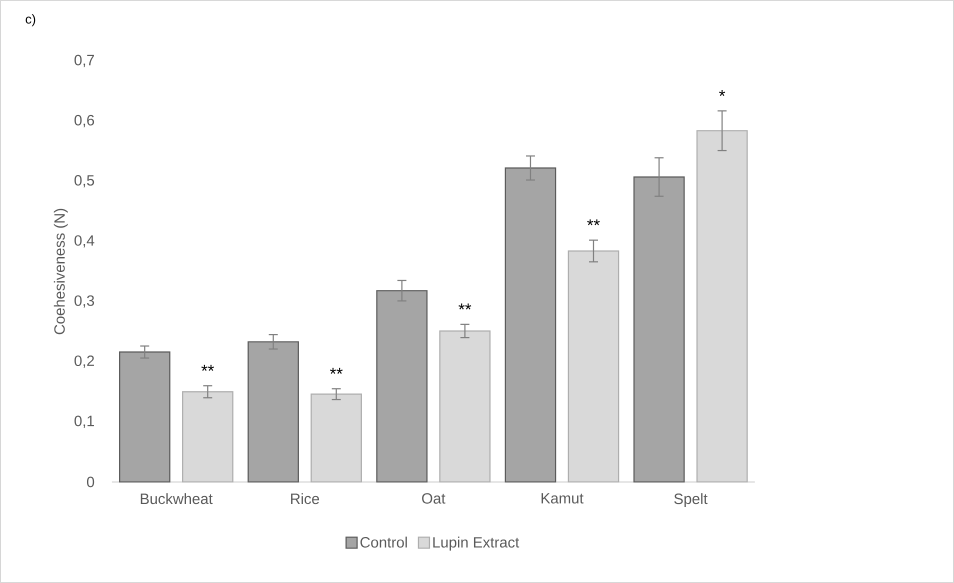 Image resolution: width=954 pixels, height=583 pixels. Describe the element at coordinates (176, 498) in the screenshot. I see `x-tick-label: Buckwheat` at that location.